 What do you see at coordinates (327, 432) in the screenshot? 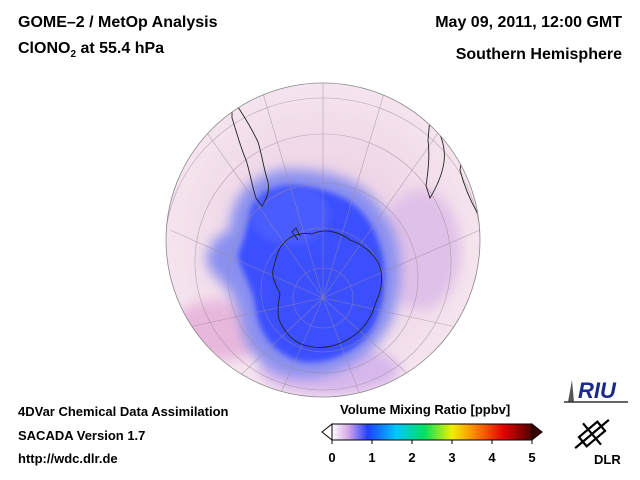
I see `colorbar-min-arrow` at bounding box center [327, 432].